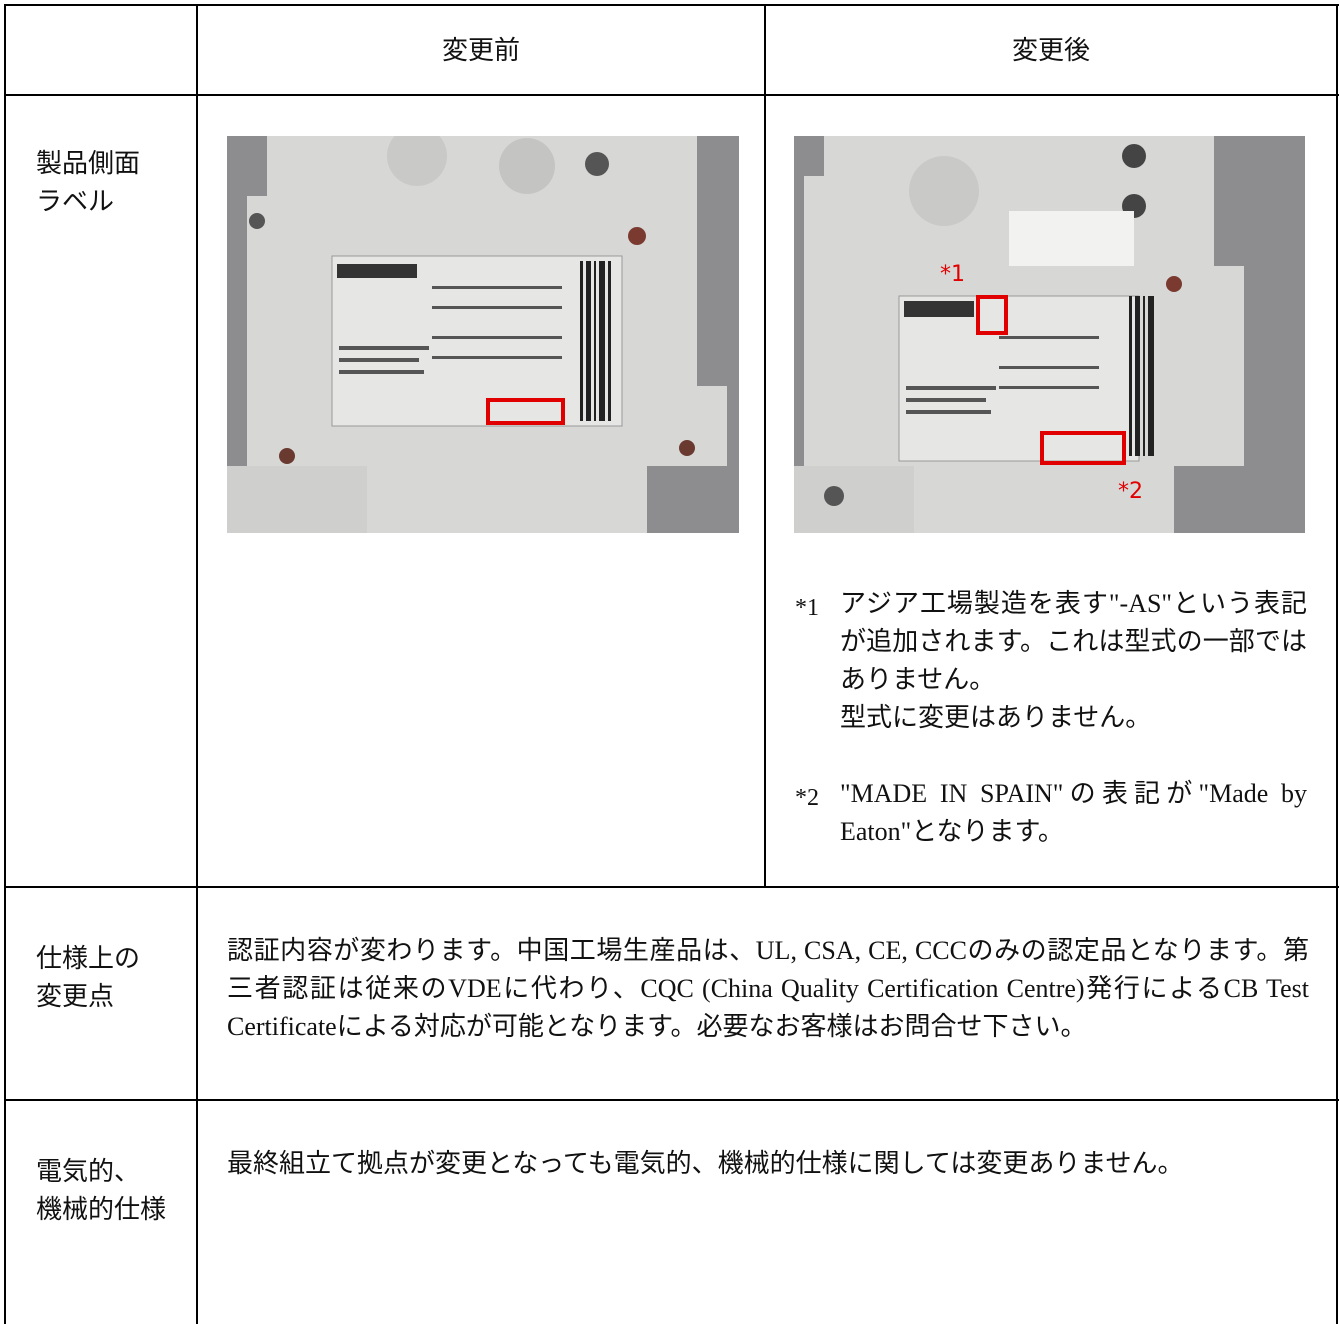  Describe the element at coordinates (75, 996) in the screenshot. I see `label-line: 変更点` at that location.